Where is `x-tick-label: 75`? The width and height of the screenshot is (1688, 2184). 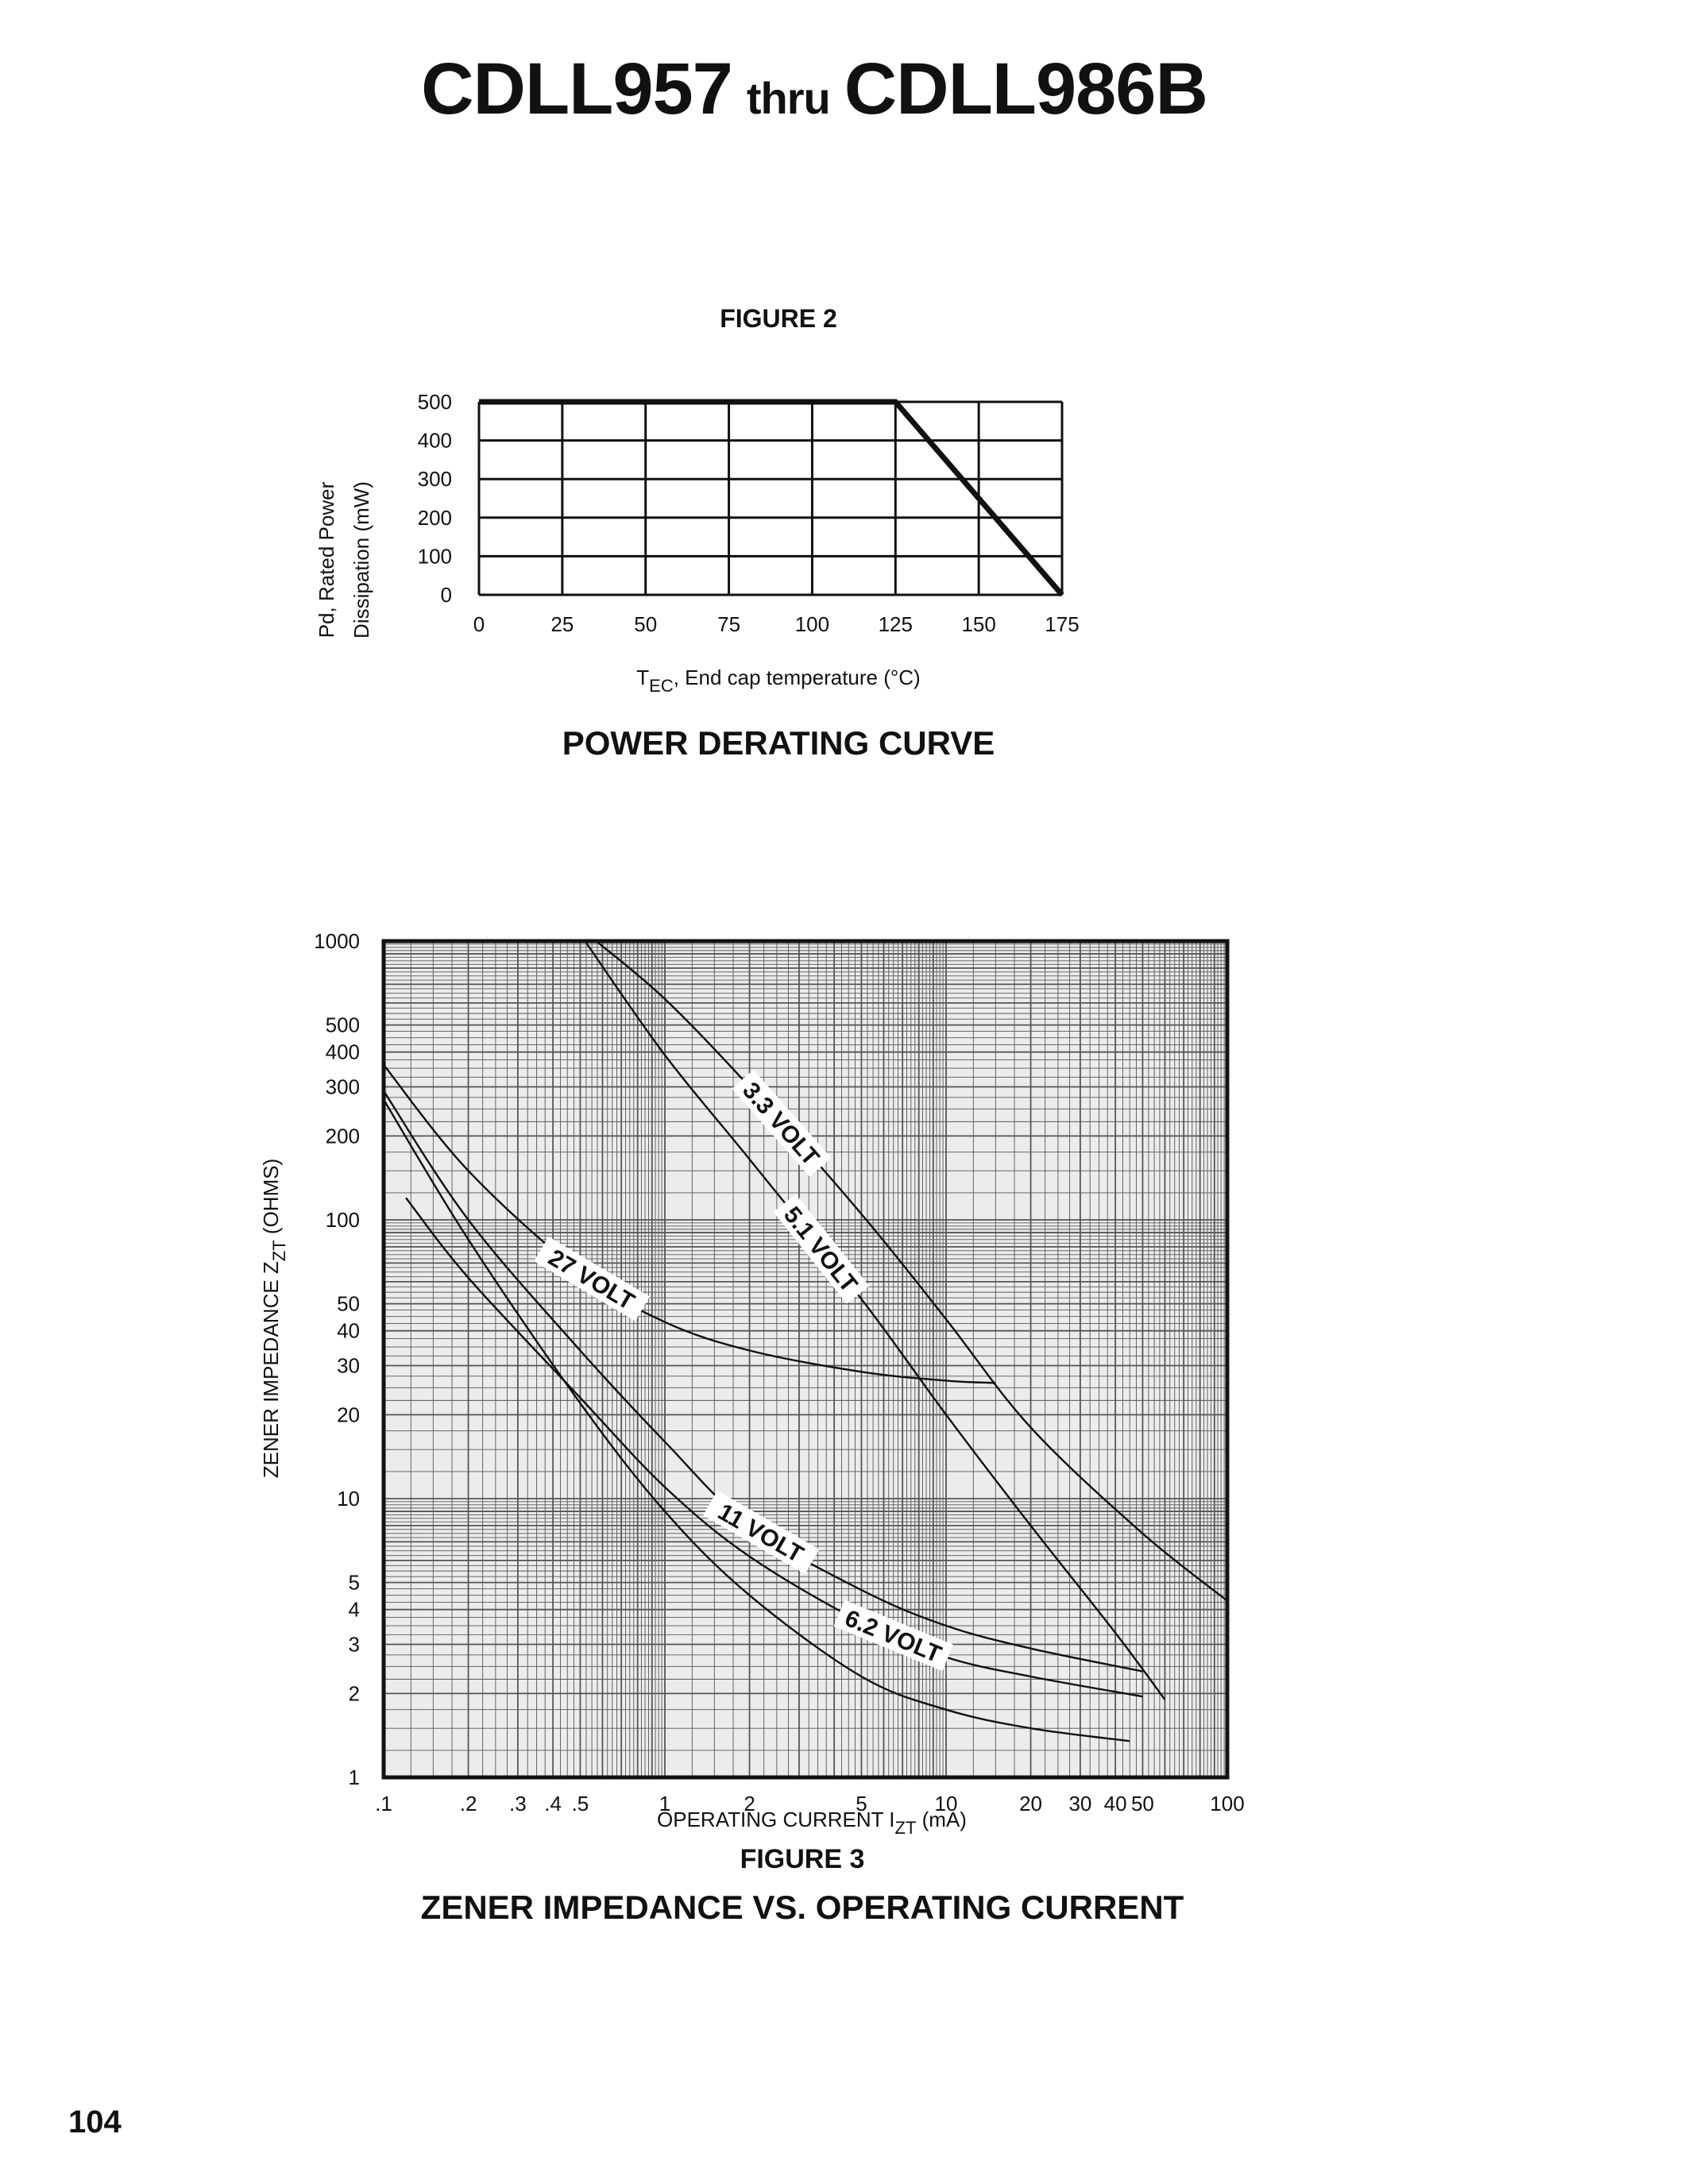 x-tick-label: 75 is located at coordinates (728, 624).